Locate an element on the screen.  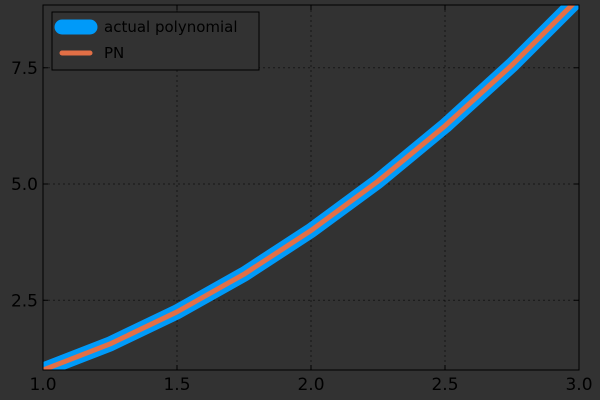
legend-label: actual polynomial is located at coordinates (171, 27).